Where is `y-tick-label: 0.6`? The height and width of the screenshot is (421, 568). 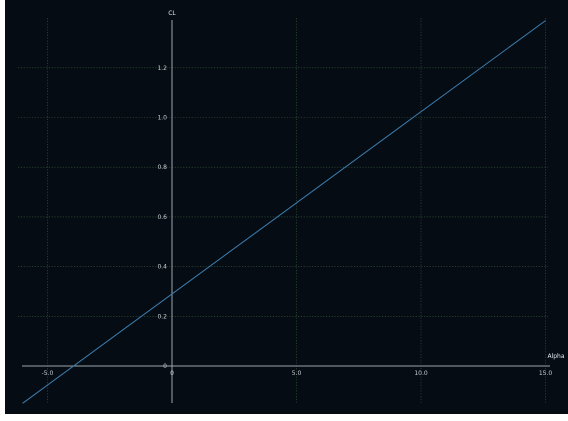 y-tick-label: 0.6 is located at coordinates (162, 217).